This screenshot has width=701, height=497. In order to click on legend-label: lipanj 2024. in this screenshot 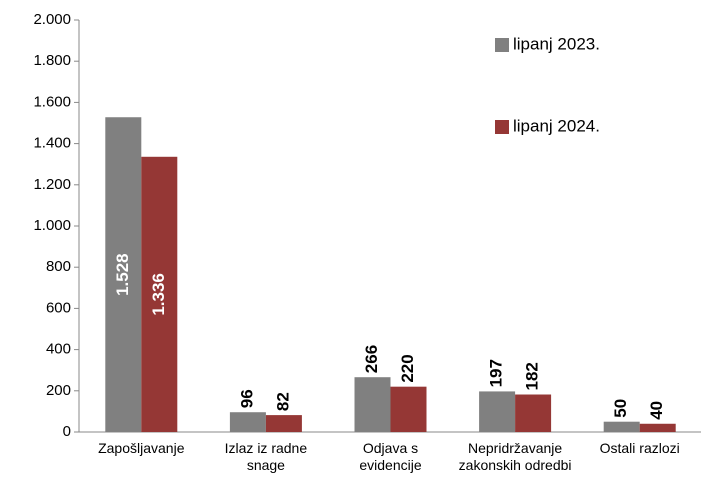, I will do `click(556, 125)`.